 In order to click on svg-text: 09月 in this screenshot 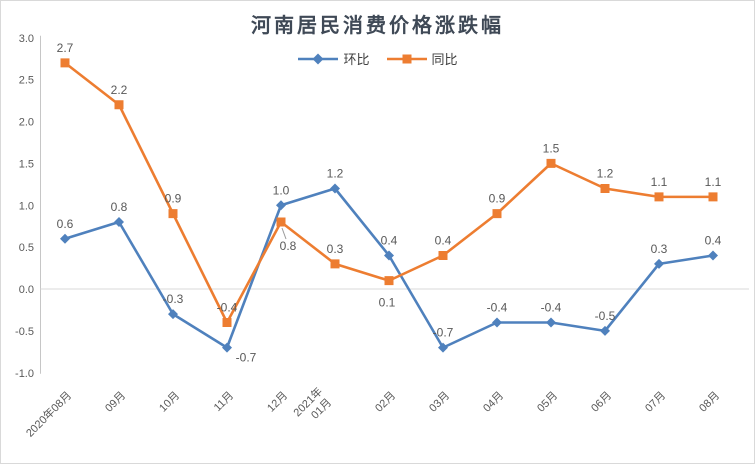, I will do `click(115, 402)`.